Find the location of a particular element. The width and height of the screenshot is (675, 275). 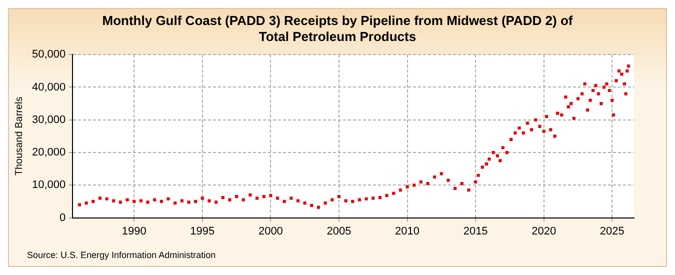

x-tick-label: 2025 is located at coordinates (612, 231).